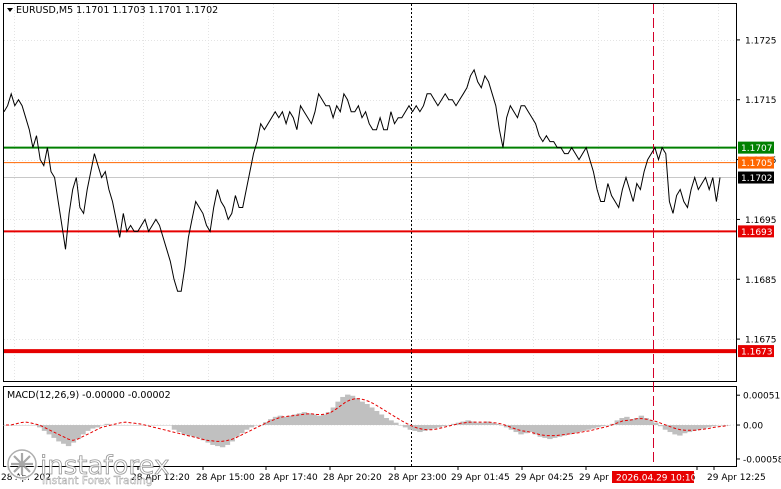 Image resolution: width=781 pixels, height=489 pixels. What do you see at coordinates (756, 147) in the screenshot?
I see `level-tag-bg-1.1707` at bounding box center [756, 147].